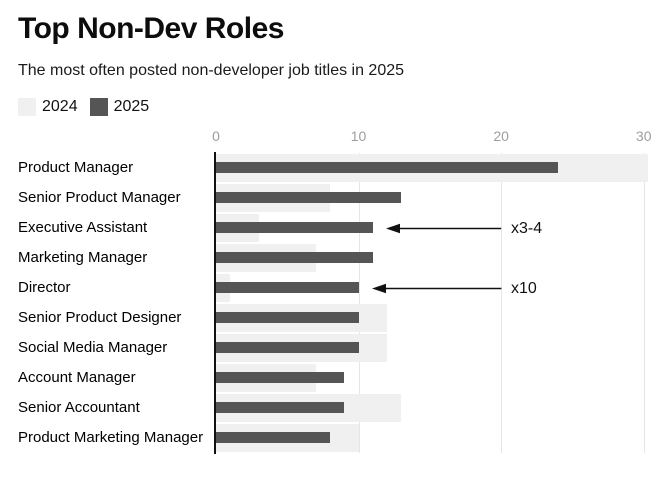 This screenshot has height=492, width=654. I want to click on chart-row: Executive Assistant, so click(327, 228).